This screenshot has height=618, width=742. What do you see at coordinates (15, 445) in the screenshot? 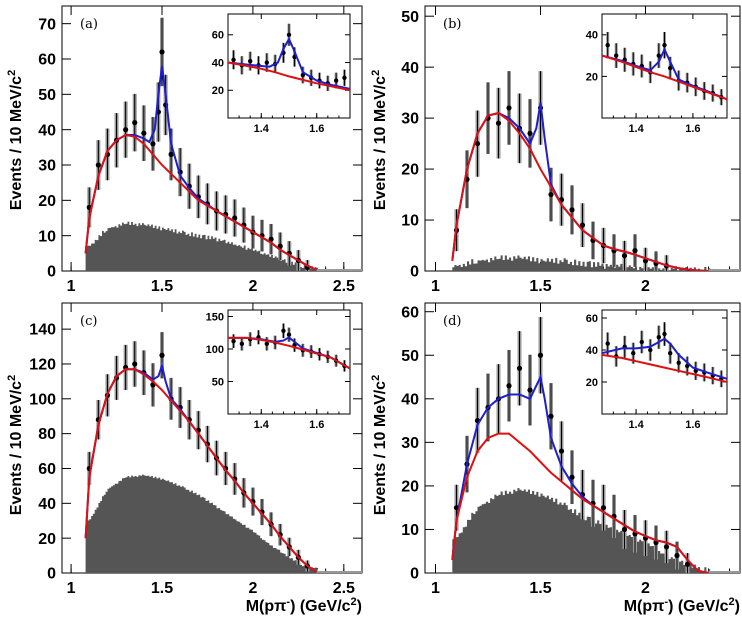
I see `y-axis-title-bottom-left: Events / 10 MeV/c2` at bounding box center [15, 445].